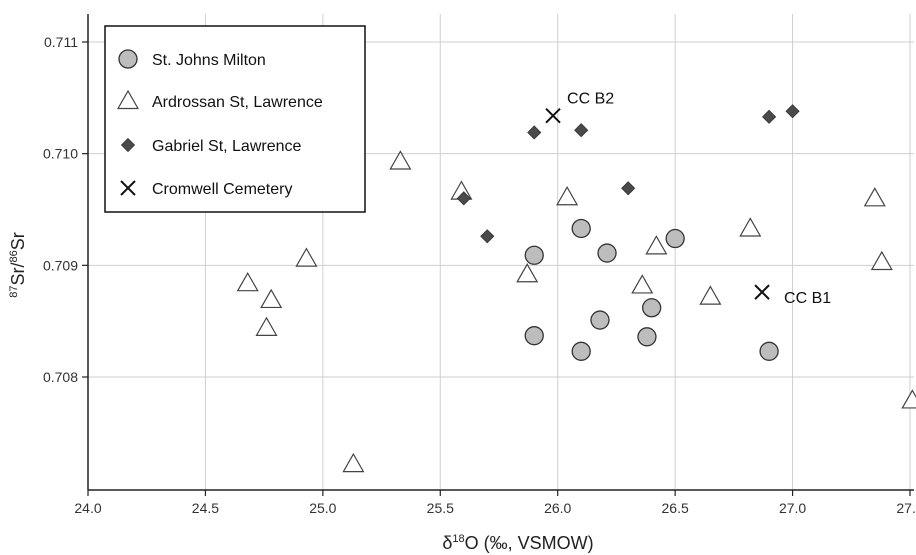 The height and width of the screenshot is (555, 916). Describe the element at coordinates (447, 543) in the screenshot. I see `x-axis-title-prefix: δ` at that location.